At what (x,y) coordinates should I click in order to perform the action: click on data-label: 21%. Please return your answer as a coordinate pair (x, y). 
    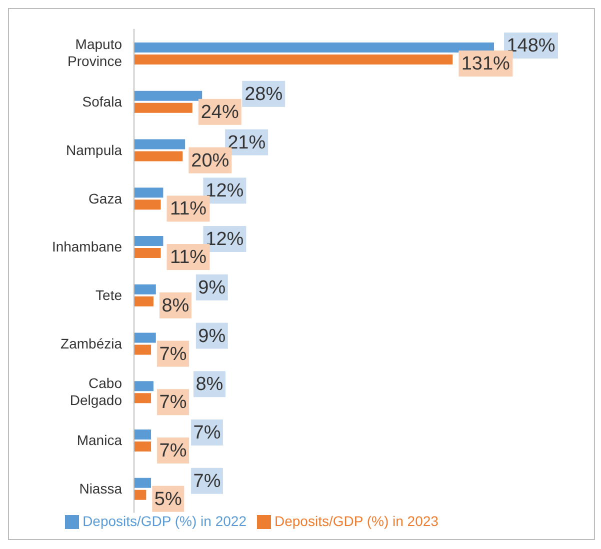
    Looking at the image, I should click on (247, 143).